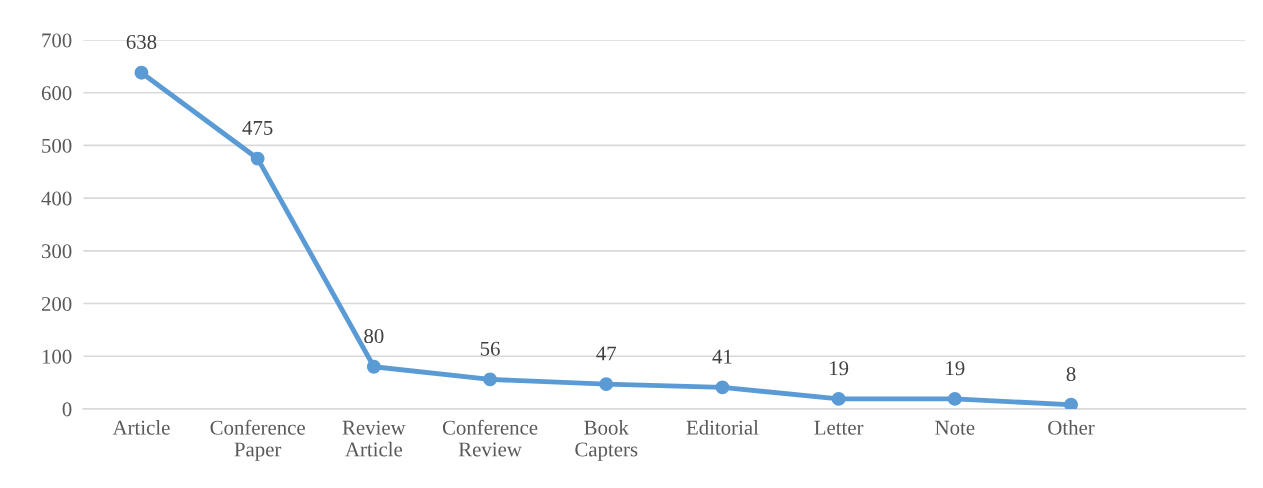 The image size is (1263, 488). I want to click on data-label: 47, so click(606, 353).